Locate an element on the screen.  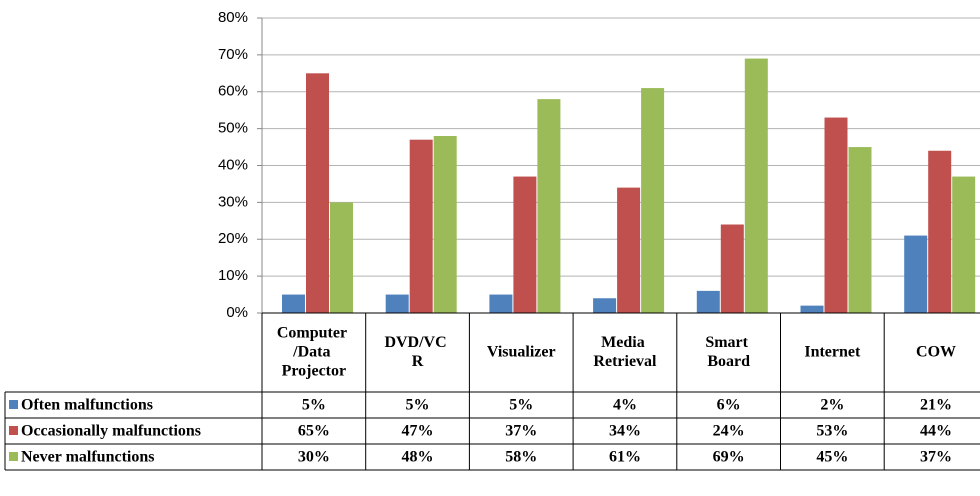
category-label: COW is located at coordinates (936, 351).